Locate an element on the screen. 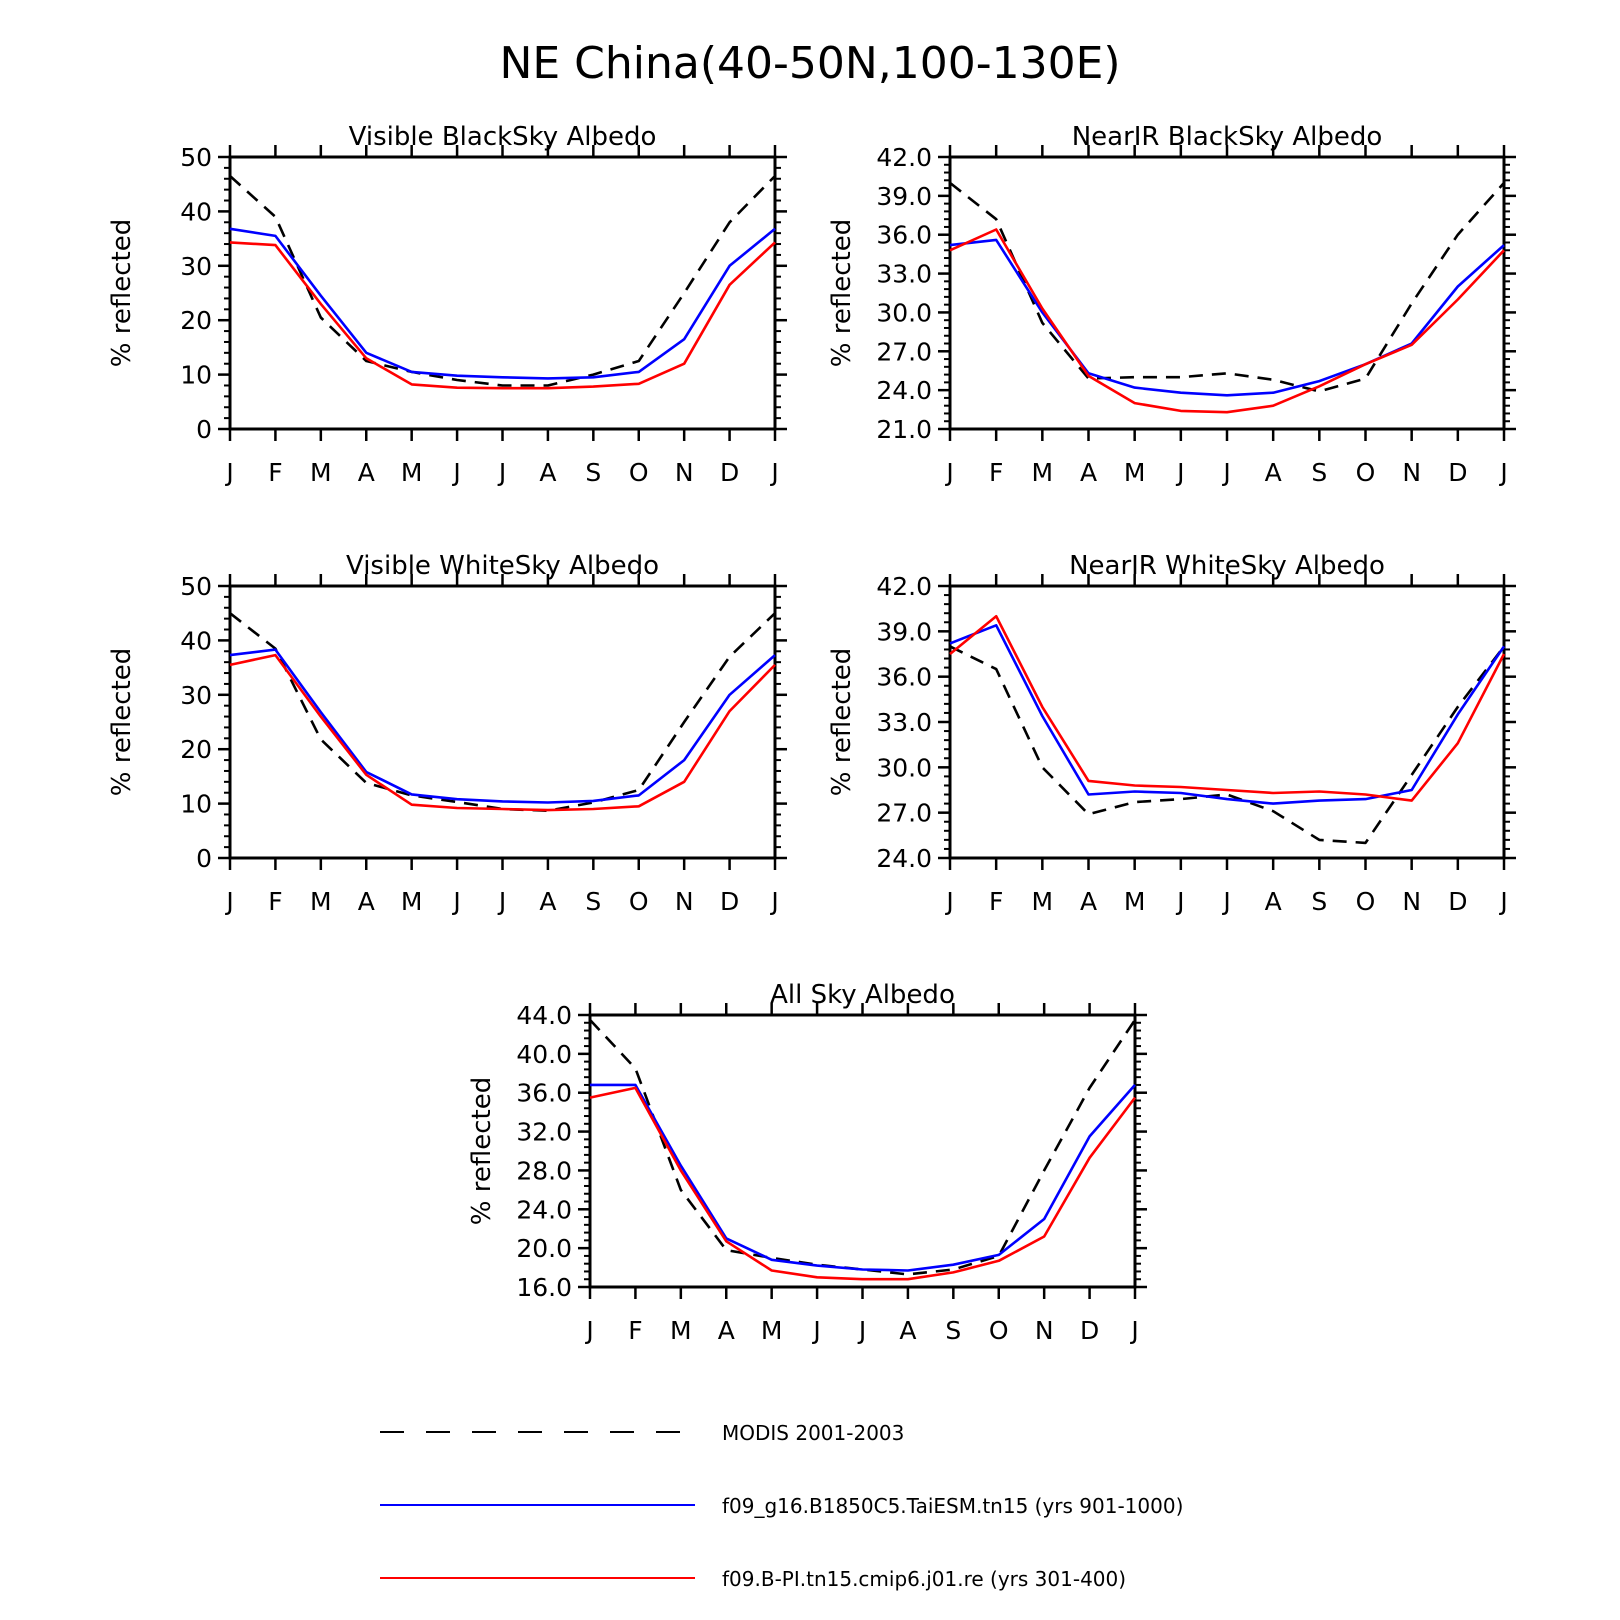 The image size is (1620, 1620). y-tick-label: 20.0 is located at coordinates (544, 1248).